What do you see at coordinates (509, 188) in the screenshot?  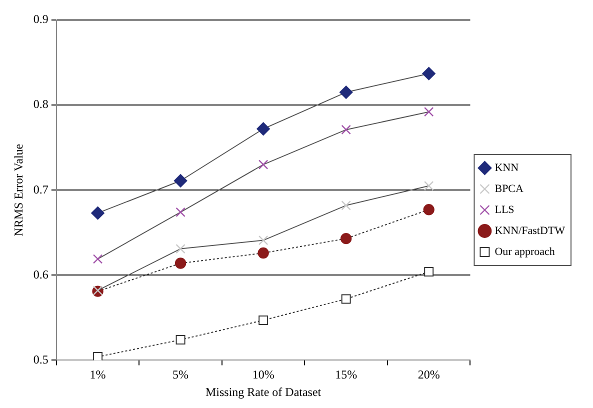 I see `legend-label: BPCA` at bounding box center [509, 188].